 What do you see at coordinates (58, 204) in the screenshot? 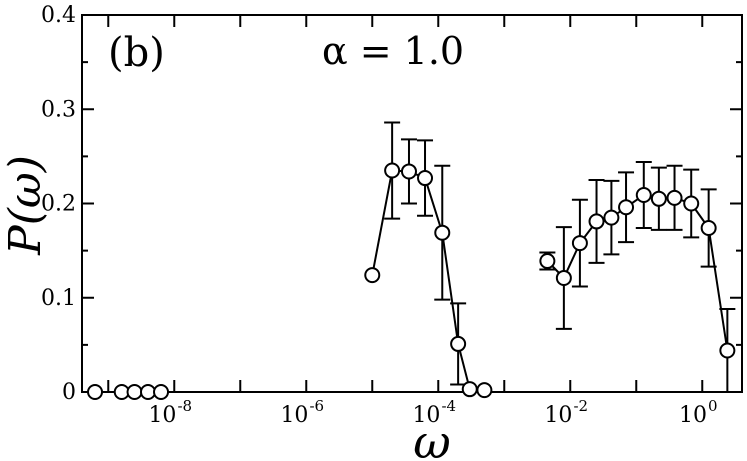
I see `y-tick-label: 0.2` at bounding box center [58, 204].